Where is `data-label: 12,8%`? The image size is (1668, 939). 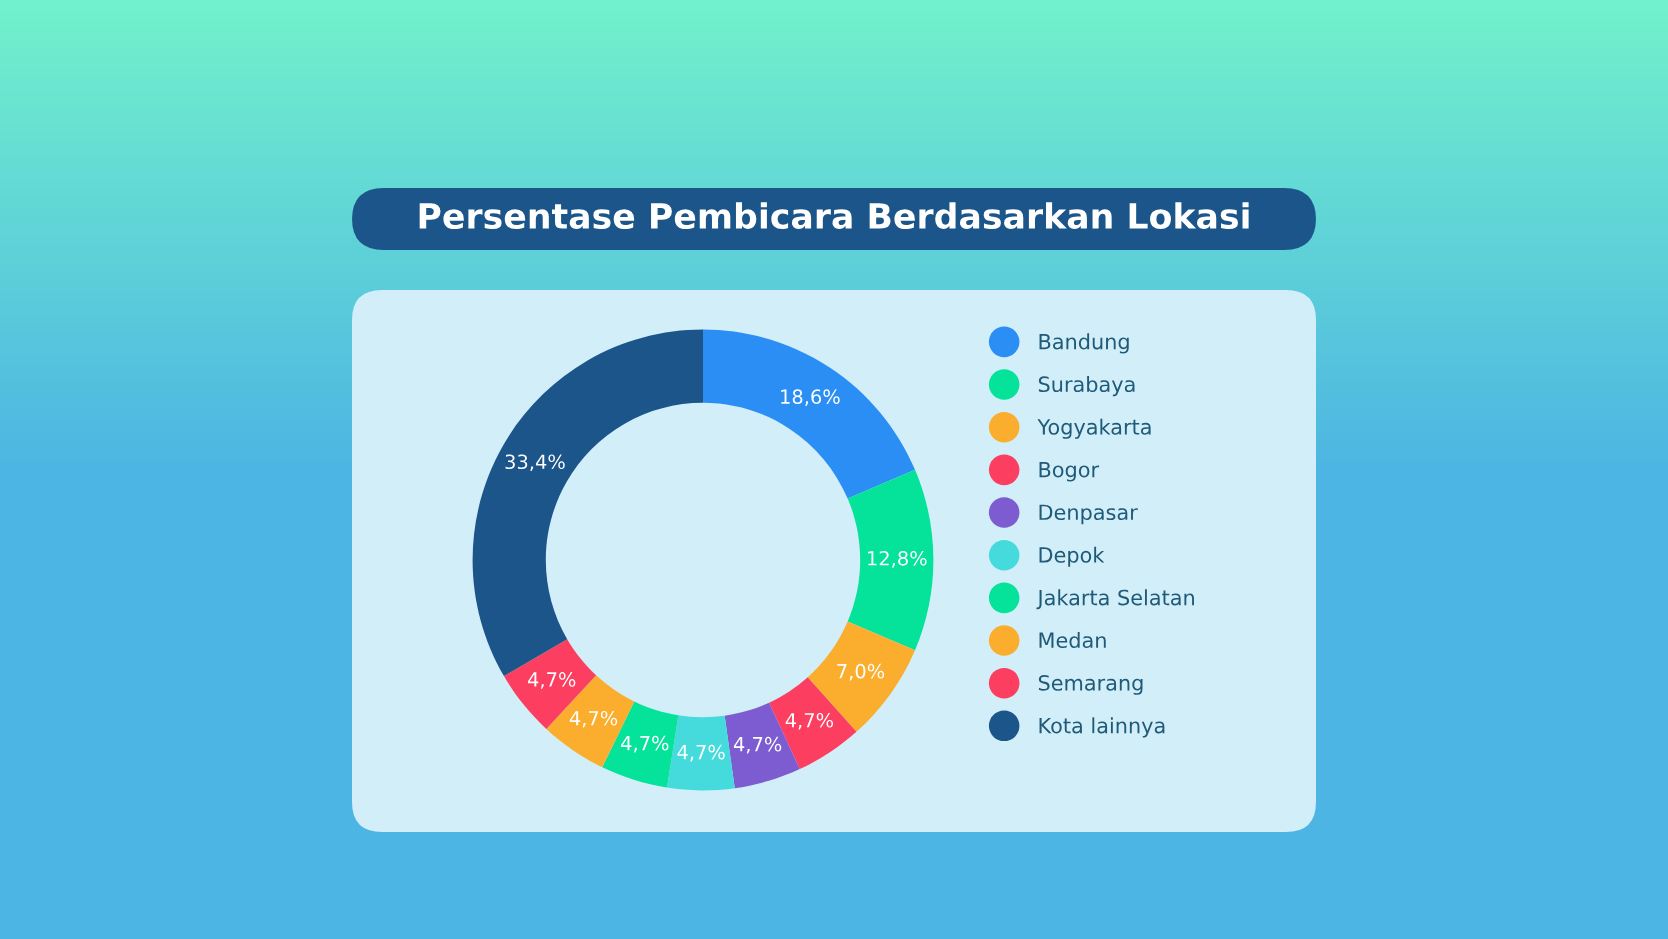
data-label: 12,8% is located at coordinates (897, 559).